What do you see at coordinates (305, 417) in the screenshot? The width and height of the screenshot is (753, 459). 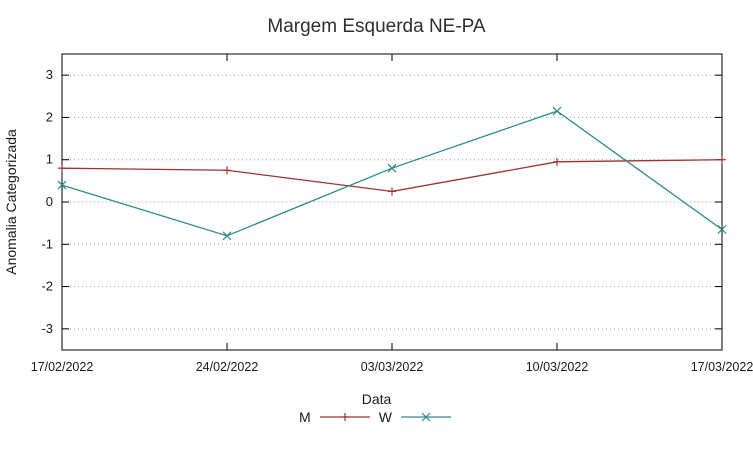 I see `legend-label-m: M` at bounding box center [305, 417].